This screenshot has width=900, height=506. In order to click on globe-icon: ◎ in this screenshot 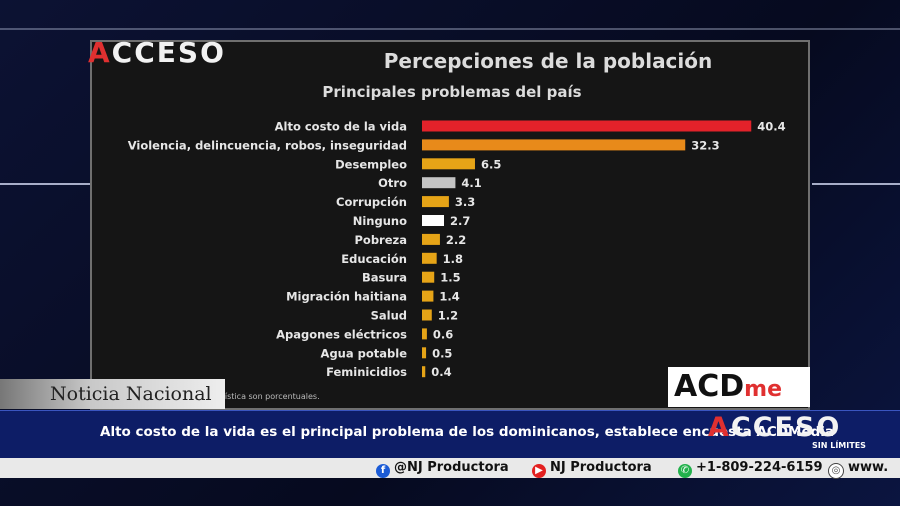, I will do `click(836, 471)`.